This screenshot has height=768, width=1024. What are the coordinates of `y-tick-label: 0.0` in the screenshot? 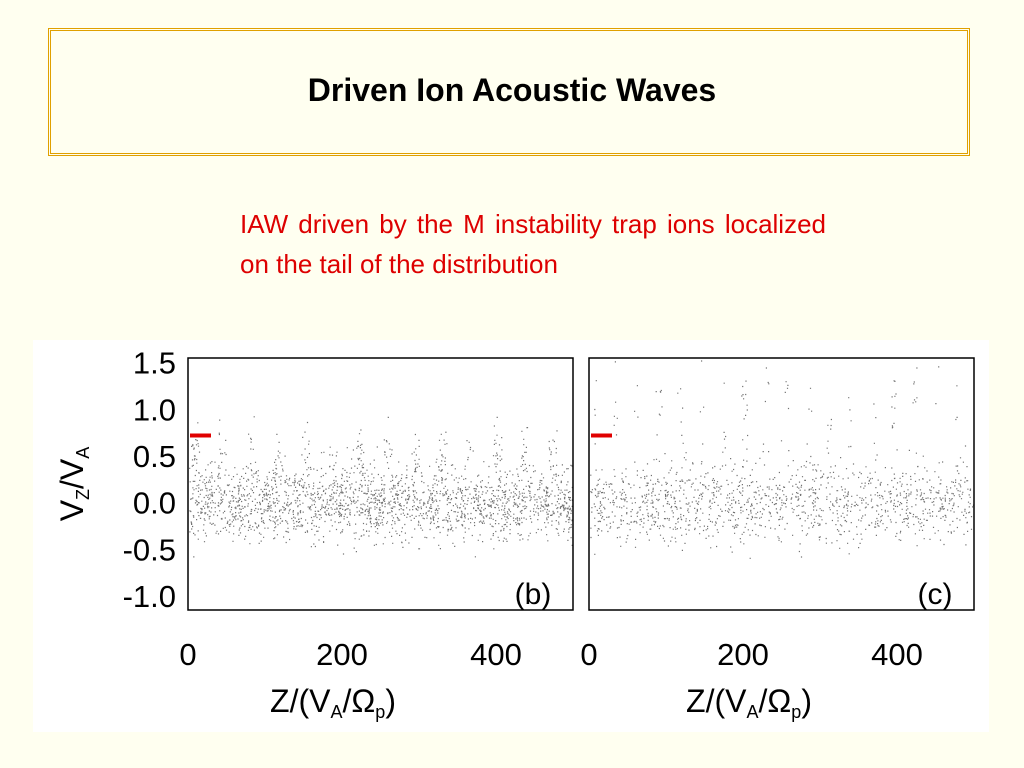 It's located at (154, 503).